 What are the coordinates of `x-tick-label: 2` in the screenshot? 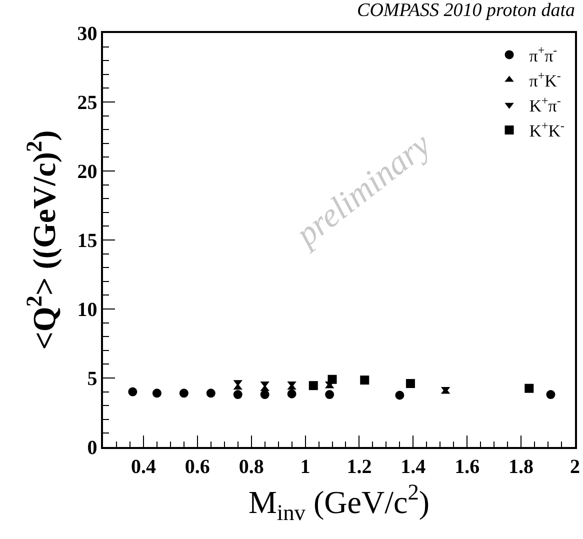 It's located at (575, 467).